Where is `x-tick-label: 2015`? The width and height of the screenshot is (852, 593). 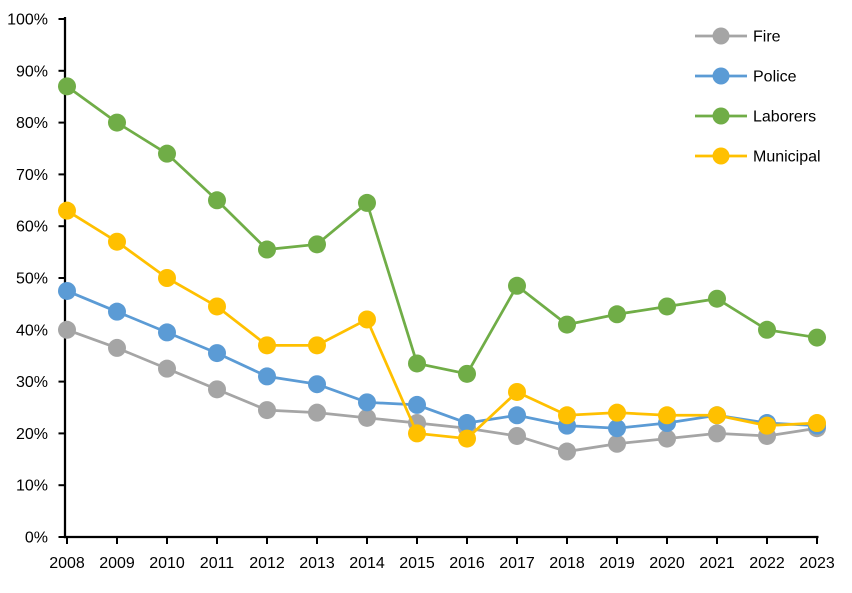
x-tick-label: 2015 is located at coordinates (417, 563).